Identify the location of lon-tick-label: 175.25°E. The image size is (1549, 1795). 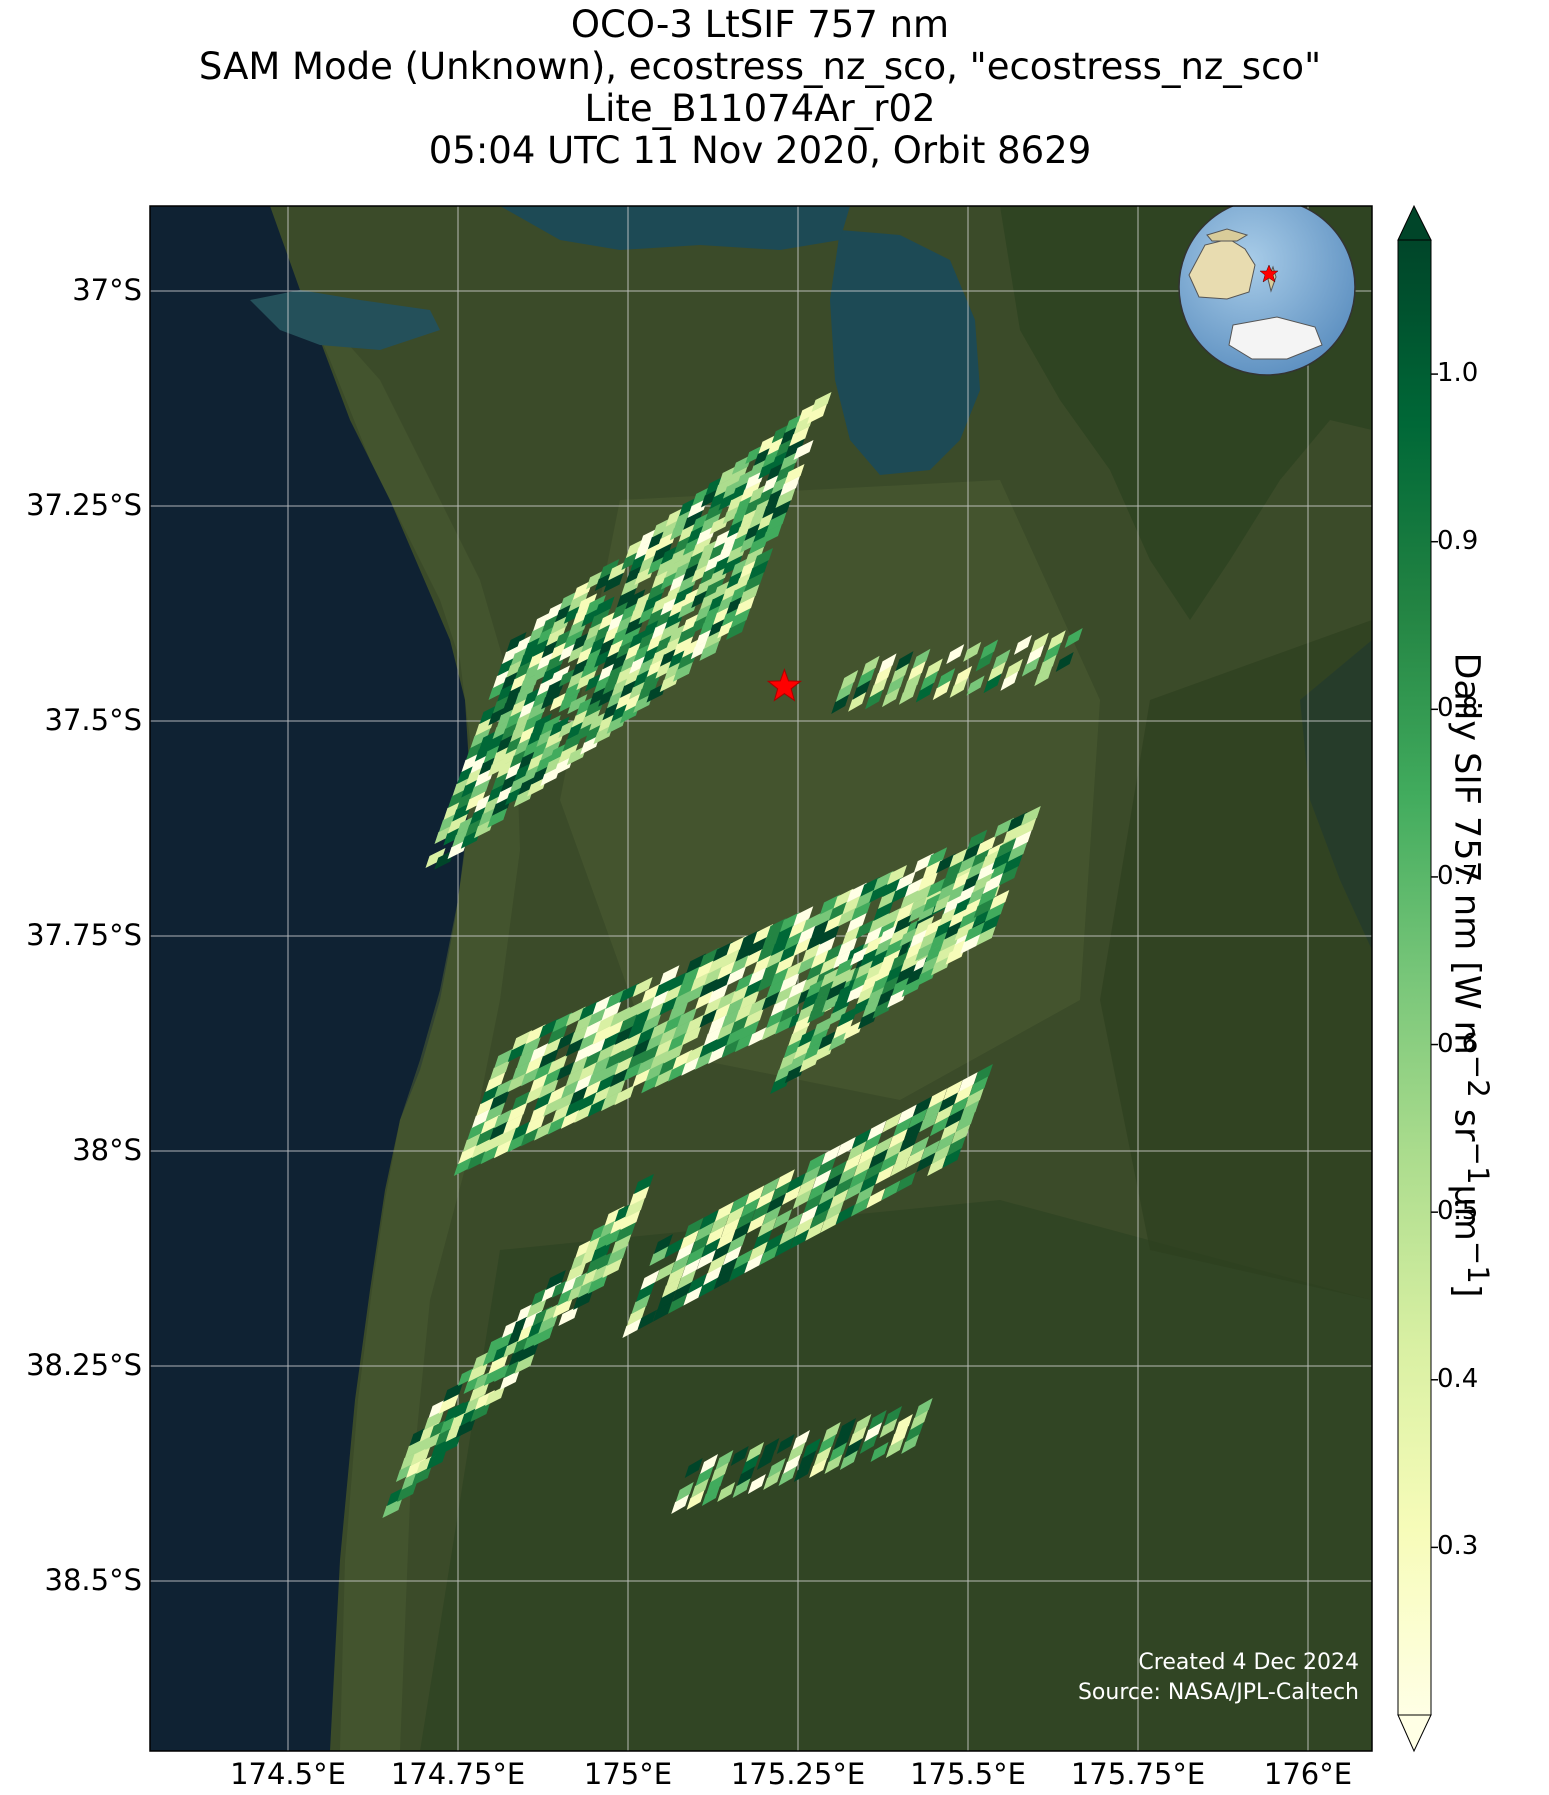
(798, 1774).